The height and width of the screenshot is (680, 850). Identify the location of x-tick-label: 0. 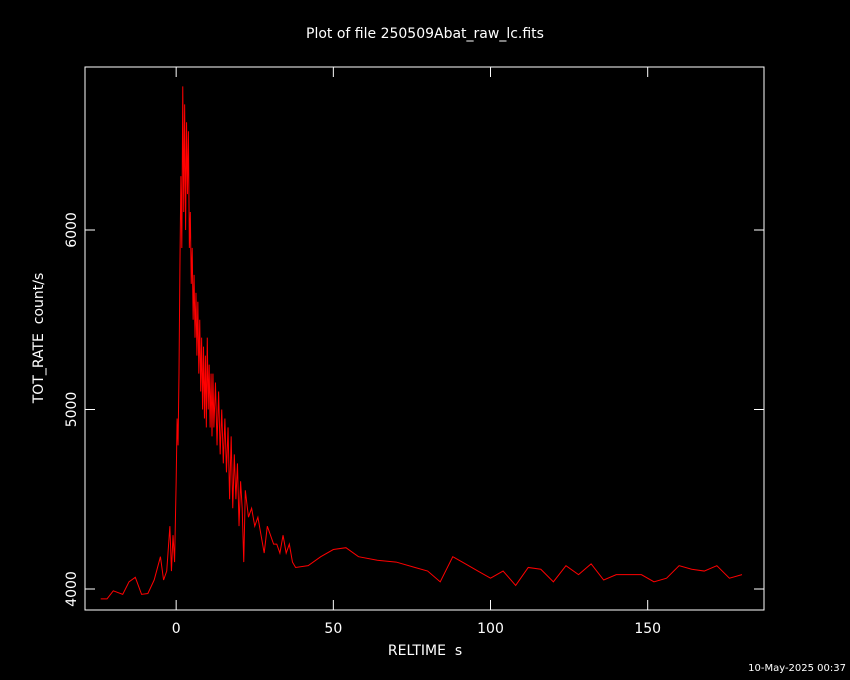
(176, 629).